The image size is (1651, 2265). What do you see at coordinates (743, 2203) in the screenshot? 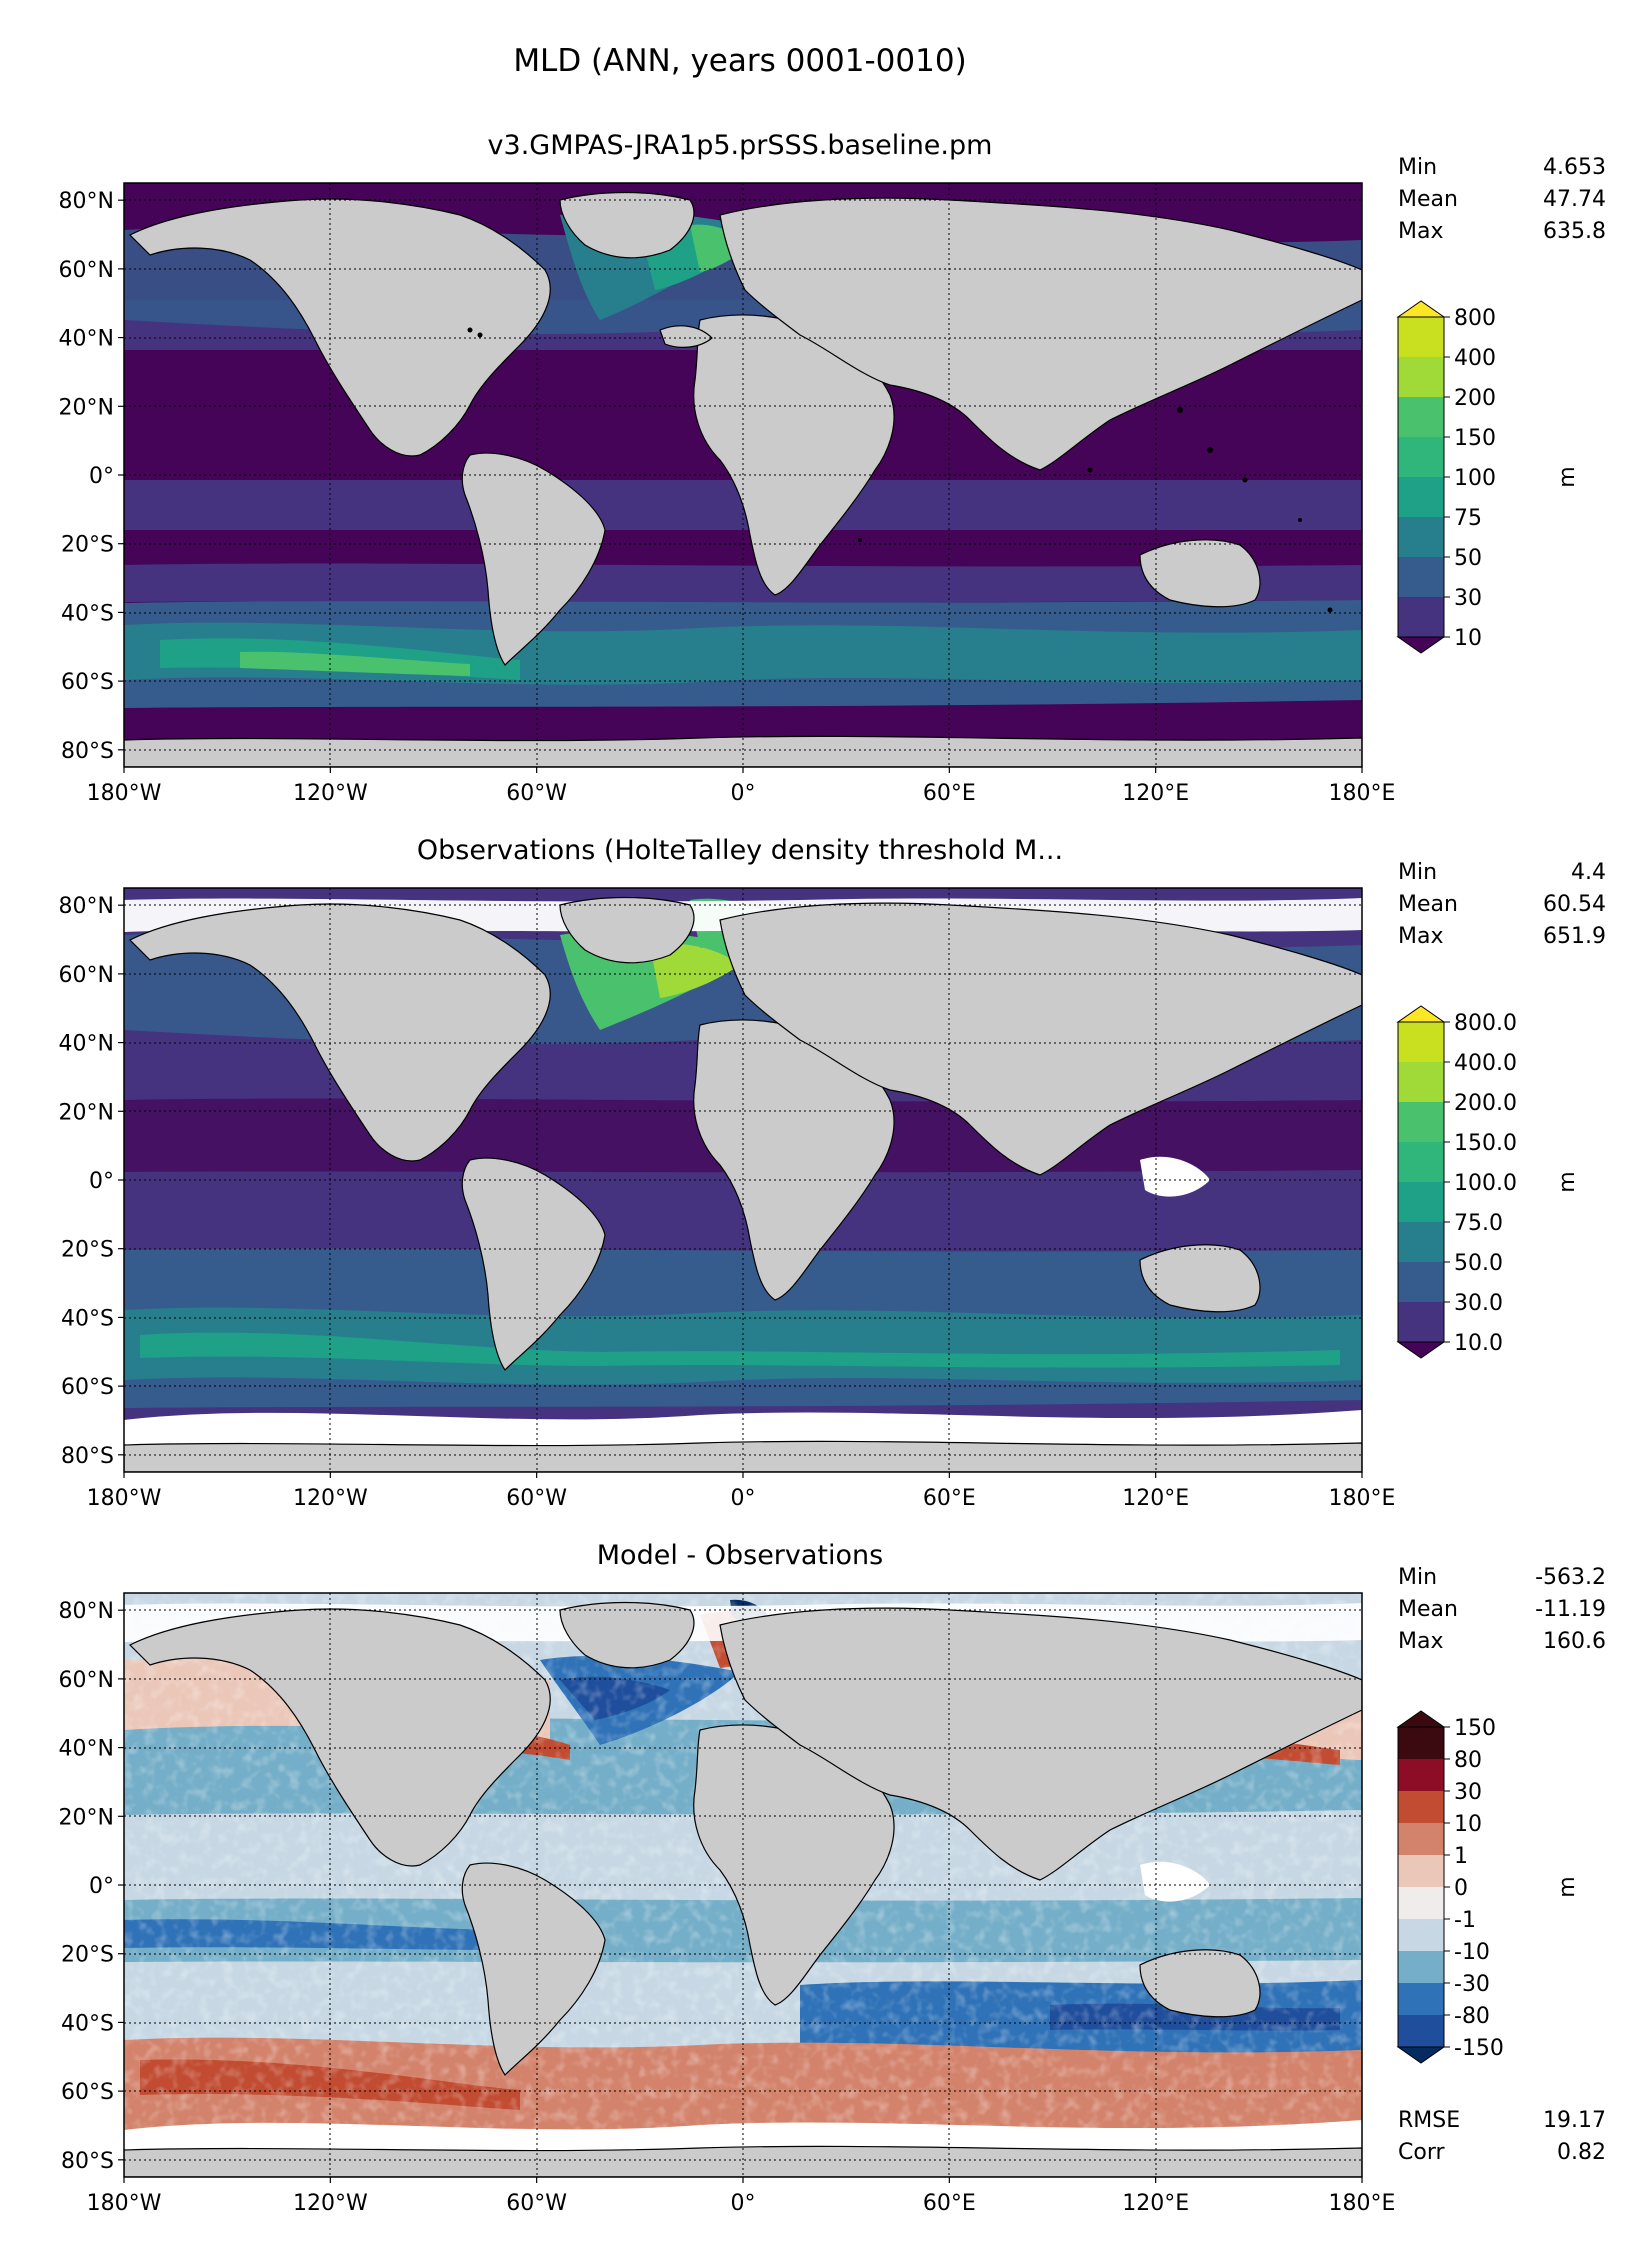
I see `lon-tick-label: 0°` at bounding box center [743, 2203].